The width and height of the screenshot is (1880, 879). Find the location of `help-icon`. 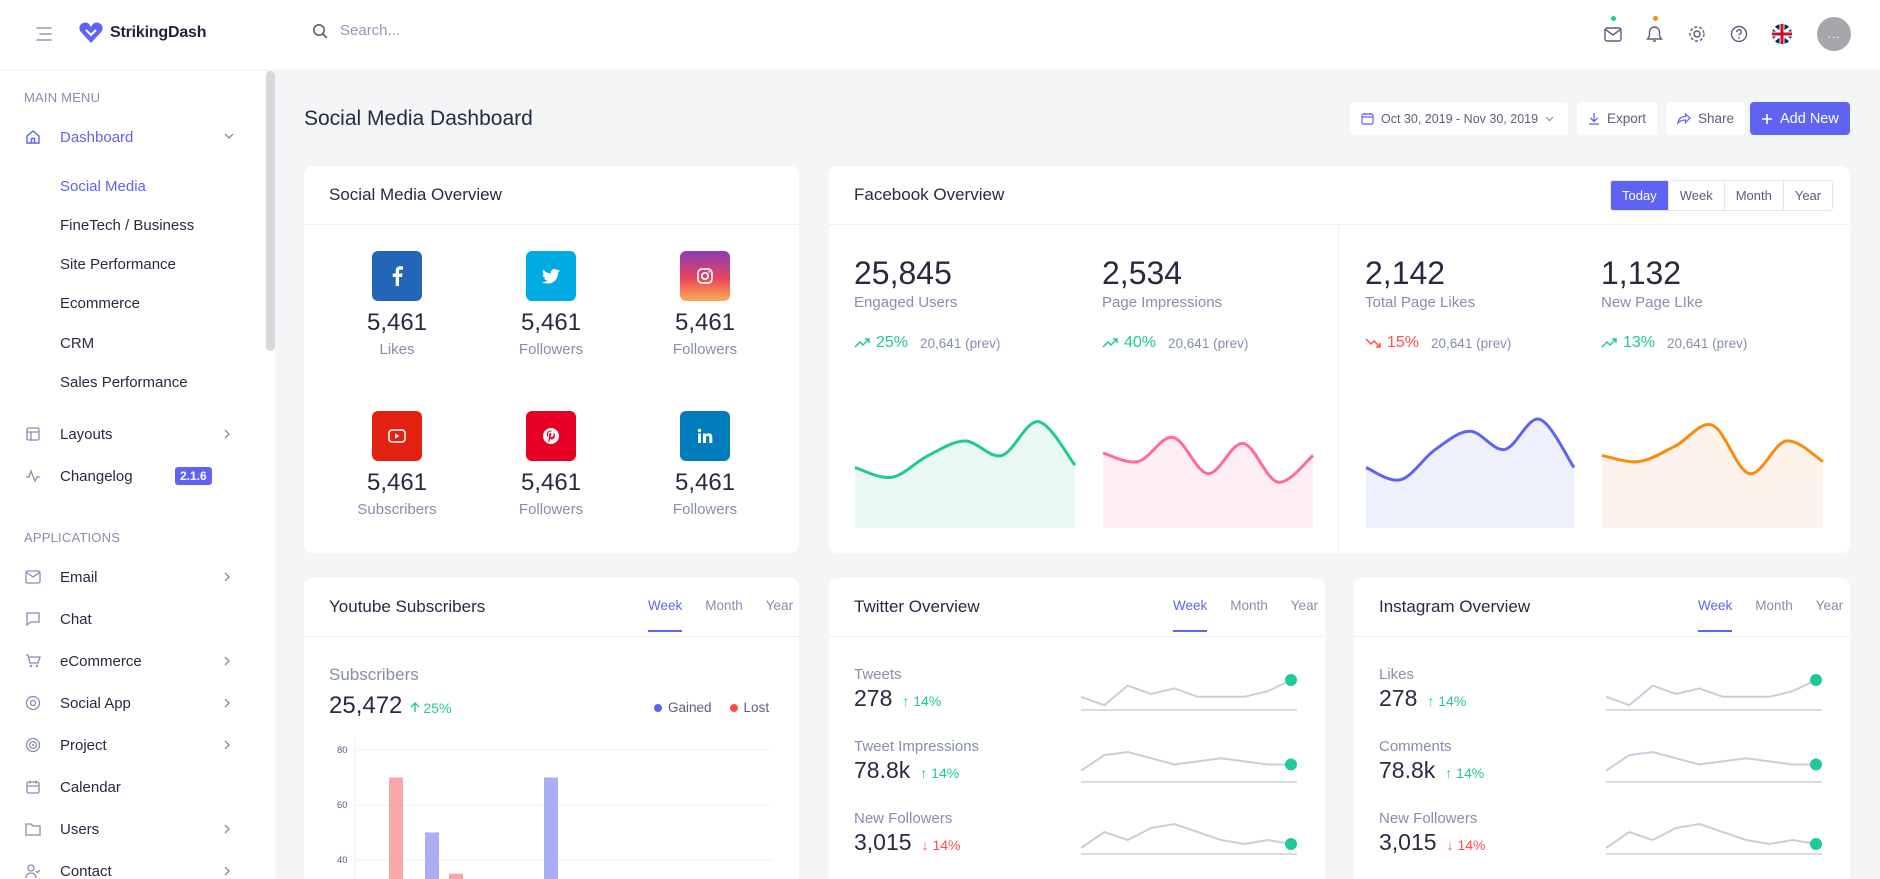

help-icon is located at coordinates (1739, 34).